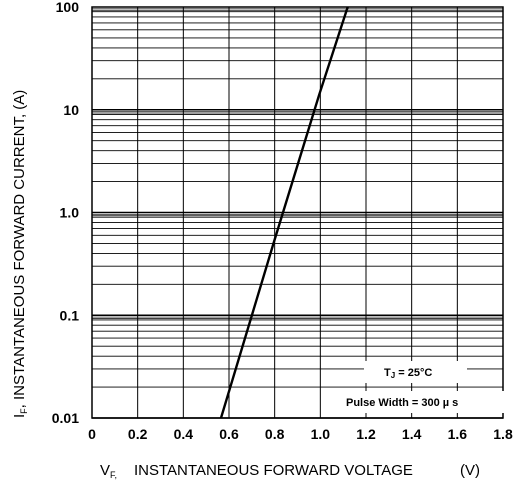 This screenshot has width=520, height=486. Describe the element at coordinates (402, 403) in the screenshot. I see `pulse-width-note: Pulse Width = 300 µ s` at that location.